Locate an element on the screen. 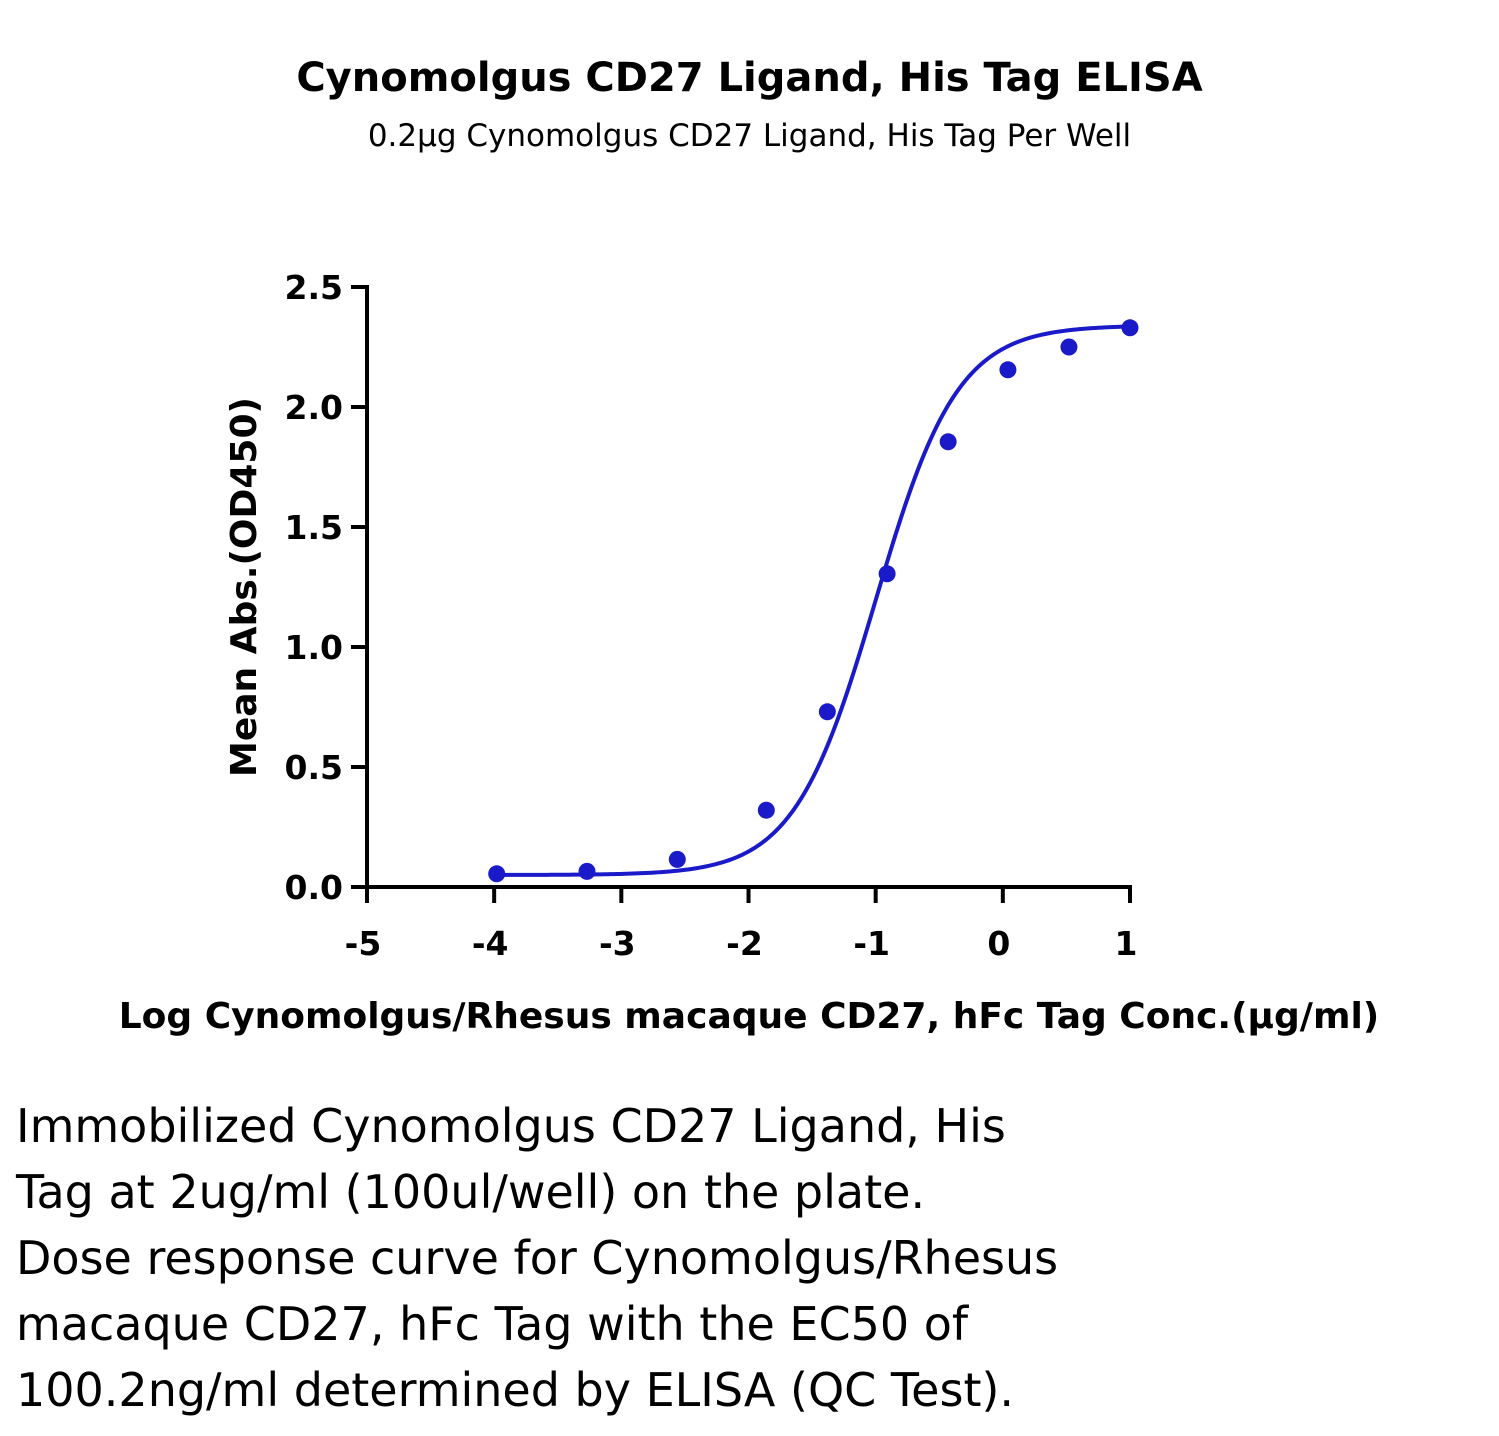 The height and width of the screenshot is (1436, 1499). x-tick-label: -5 is located at coordinates (363, 943).